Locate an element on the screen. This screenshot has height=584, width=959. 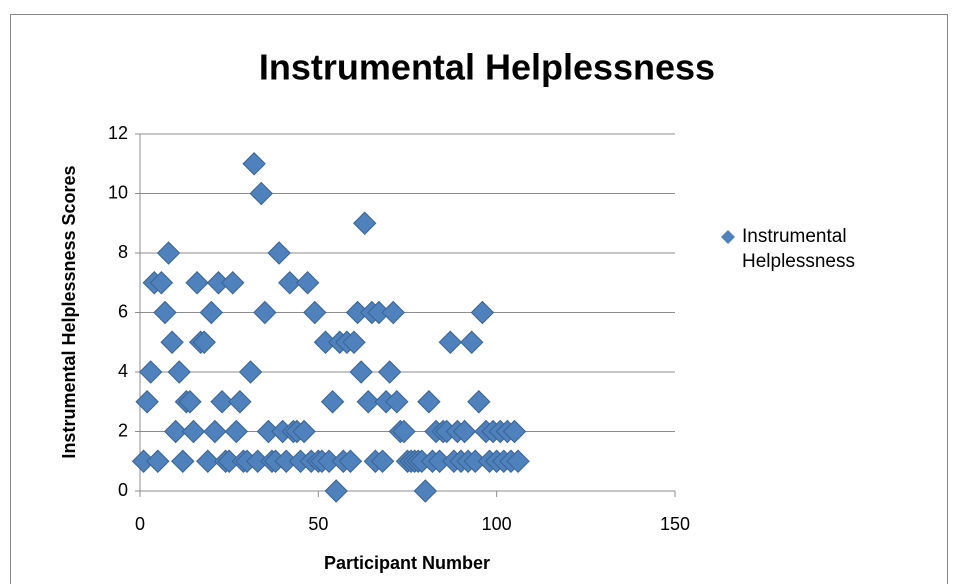
y-tick-label: 6 is located at coordinates (123, 311).